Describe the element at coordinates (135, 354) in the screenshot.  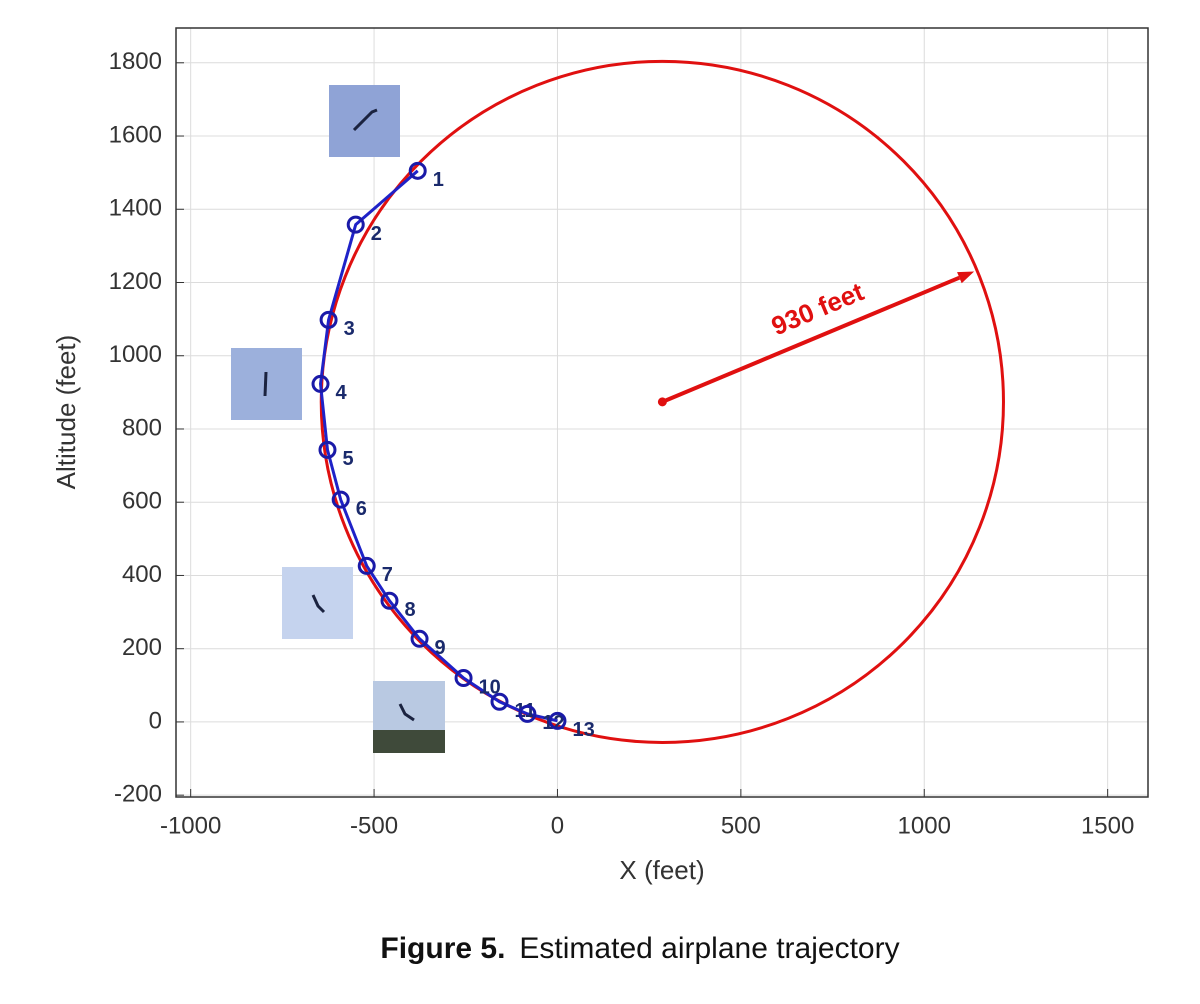
I see `y-tick-label: 1000` at that location.